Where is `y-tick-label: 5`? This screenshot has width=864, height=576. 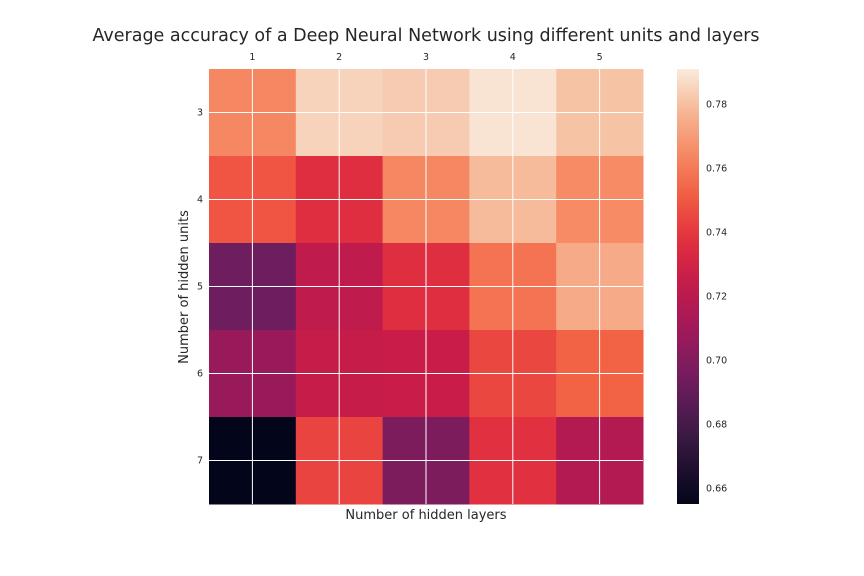
y-tick-label: 5 is located at coordinates (200, 287).